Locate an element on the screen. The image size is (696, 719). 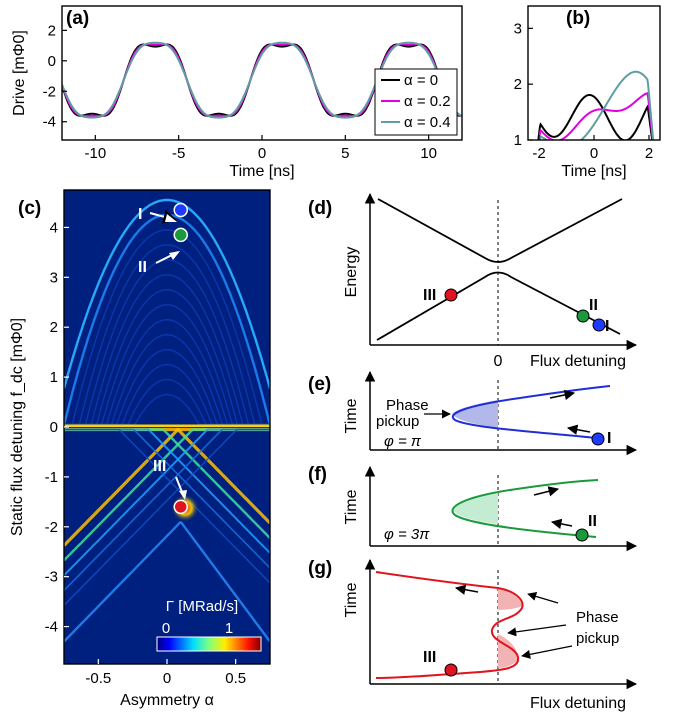
point-II-f is located at coordinates (582, 535).